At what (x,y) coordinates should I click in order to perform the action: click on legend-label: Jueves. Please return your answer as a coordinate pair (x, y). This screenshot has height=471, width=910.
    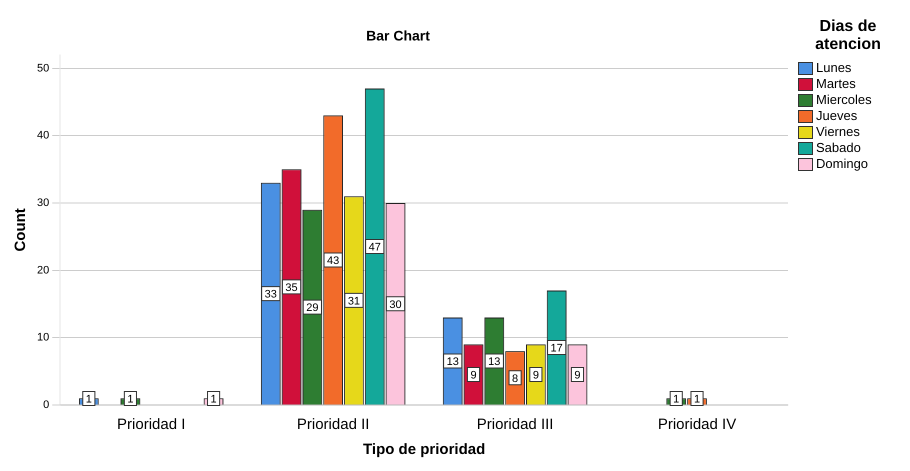
    Looking at the image, I should click on (837, 116).